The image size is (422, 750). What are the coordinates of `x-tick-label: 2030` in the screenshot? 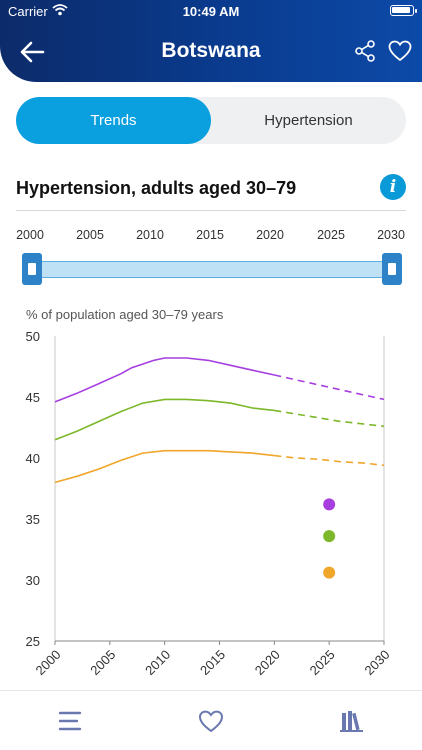 It's located at (376, 662).